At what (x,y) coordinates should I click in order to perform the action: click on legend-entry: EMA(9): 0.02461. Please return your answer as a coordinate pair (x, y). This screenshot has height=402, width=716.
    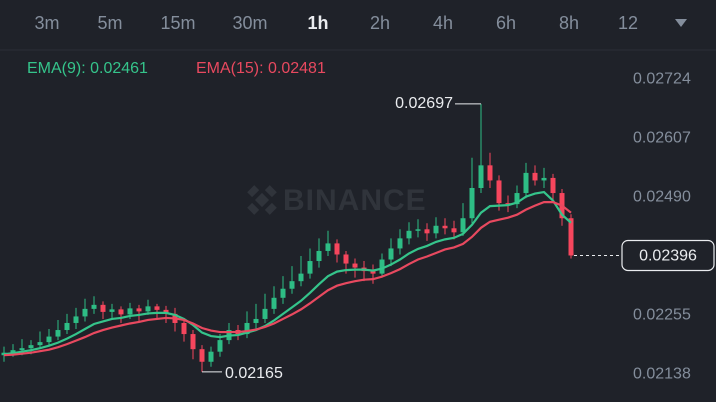
    Looking at the image, I should click on (87, 68).